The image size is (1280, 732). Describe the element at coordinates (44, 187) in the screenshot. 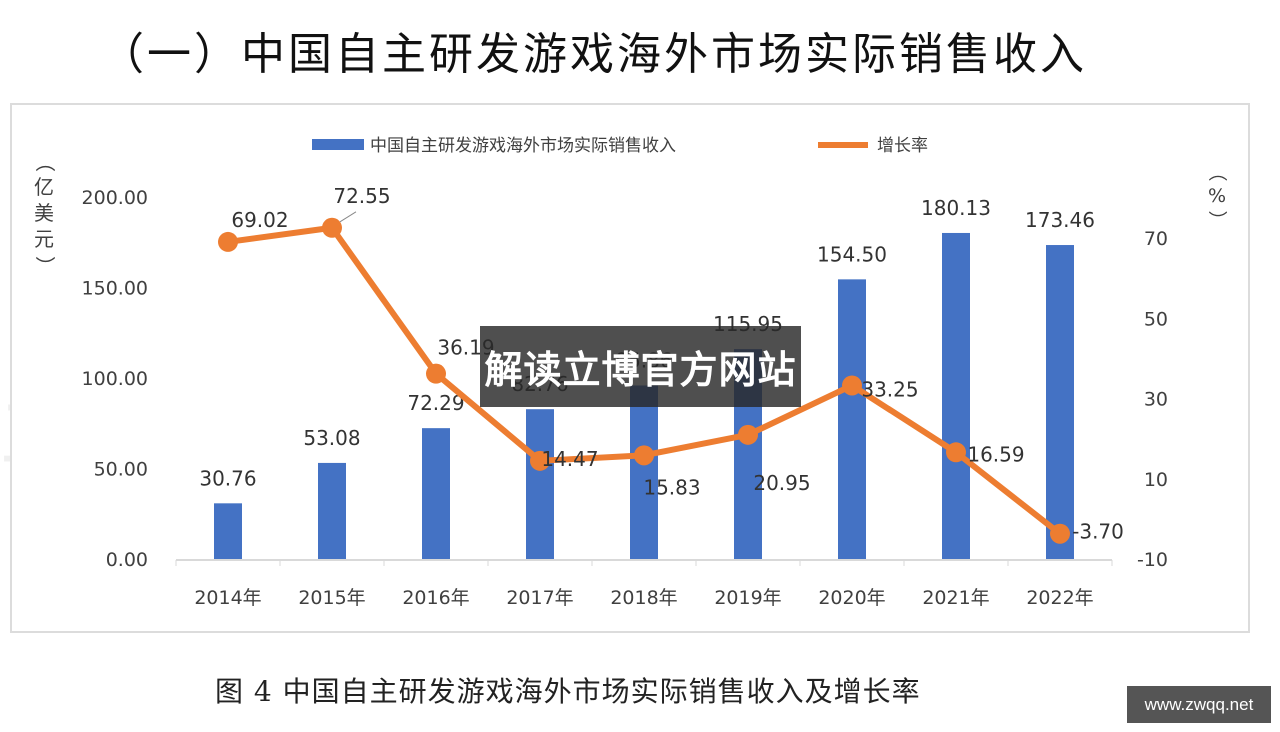

I see `y-left-title-char: 亿` at that location.